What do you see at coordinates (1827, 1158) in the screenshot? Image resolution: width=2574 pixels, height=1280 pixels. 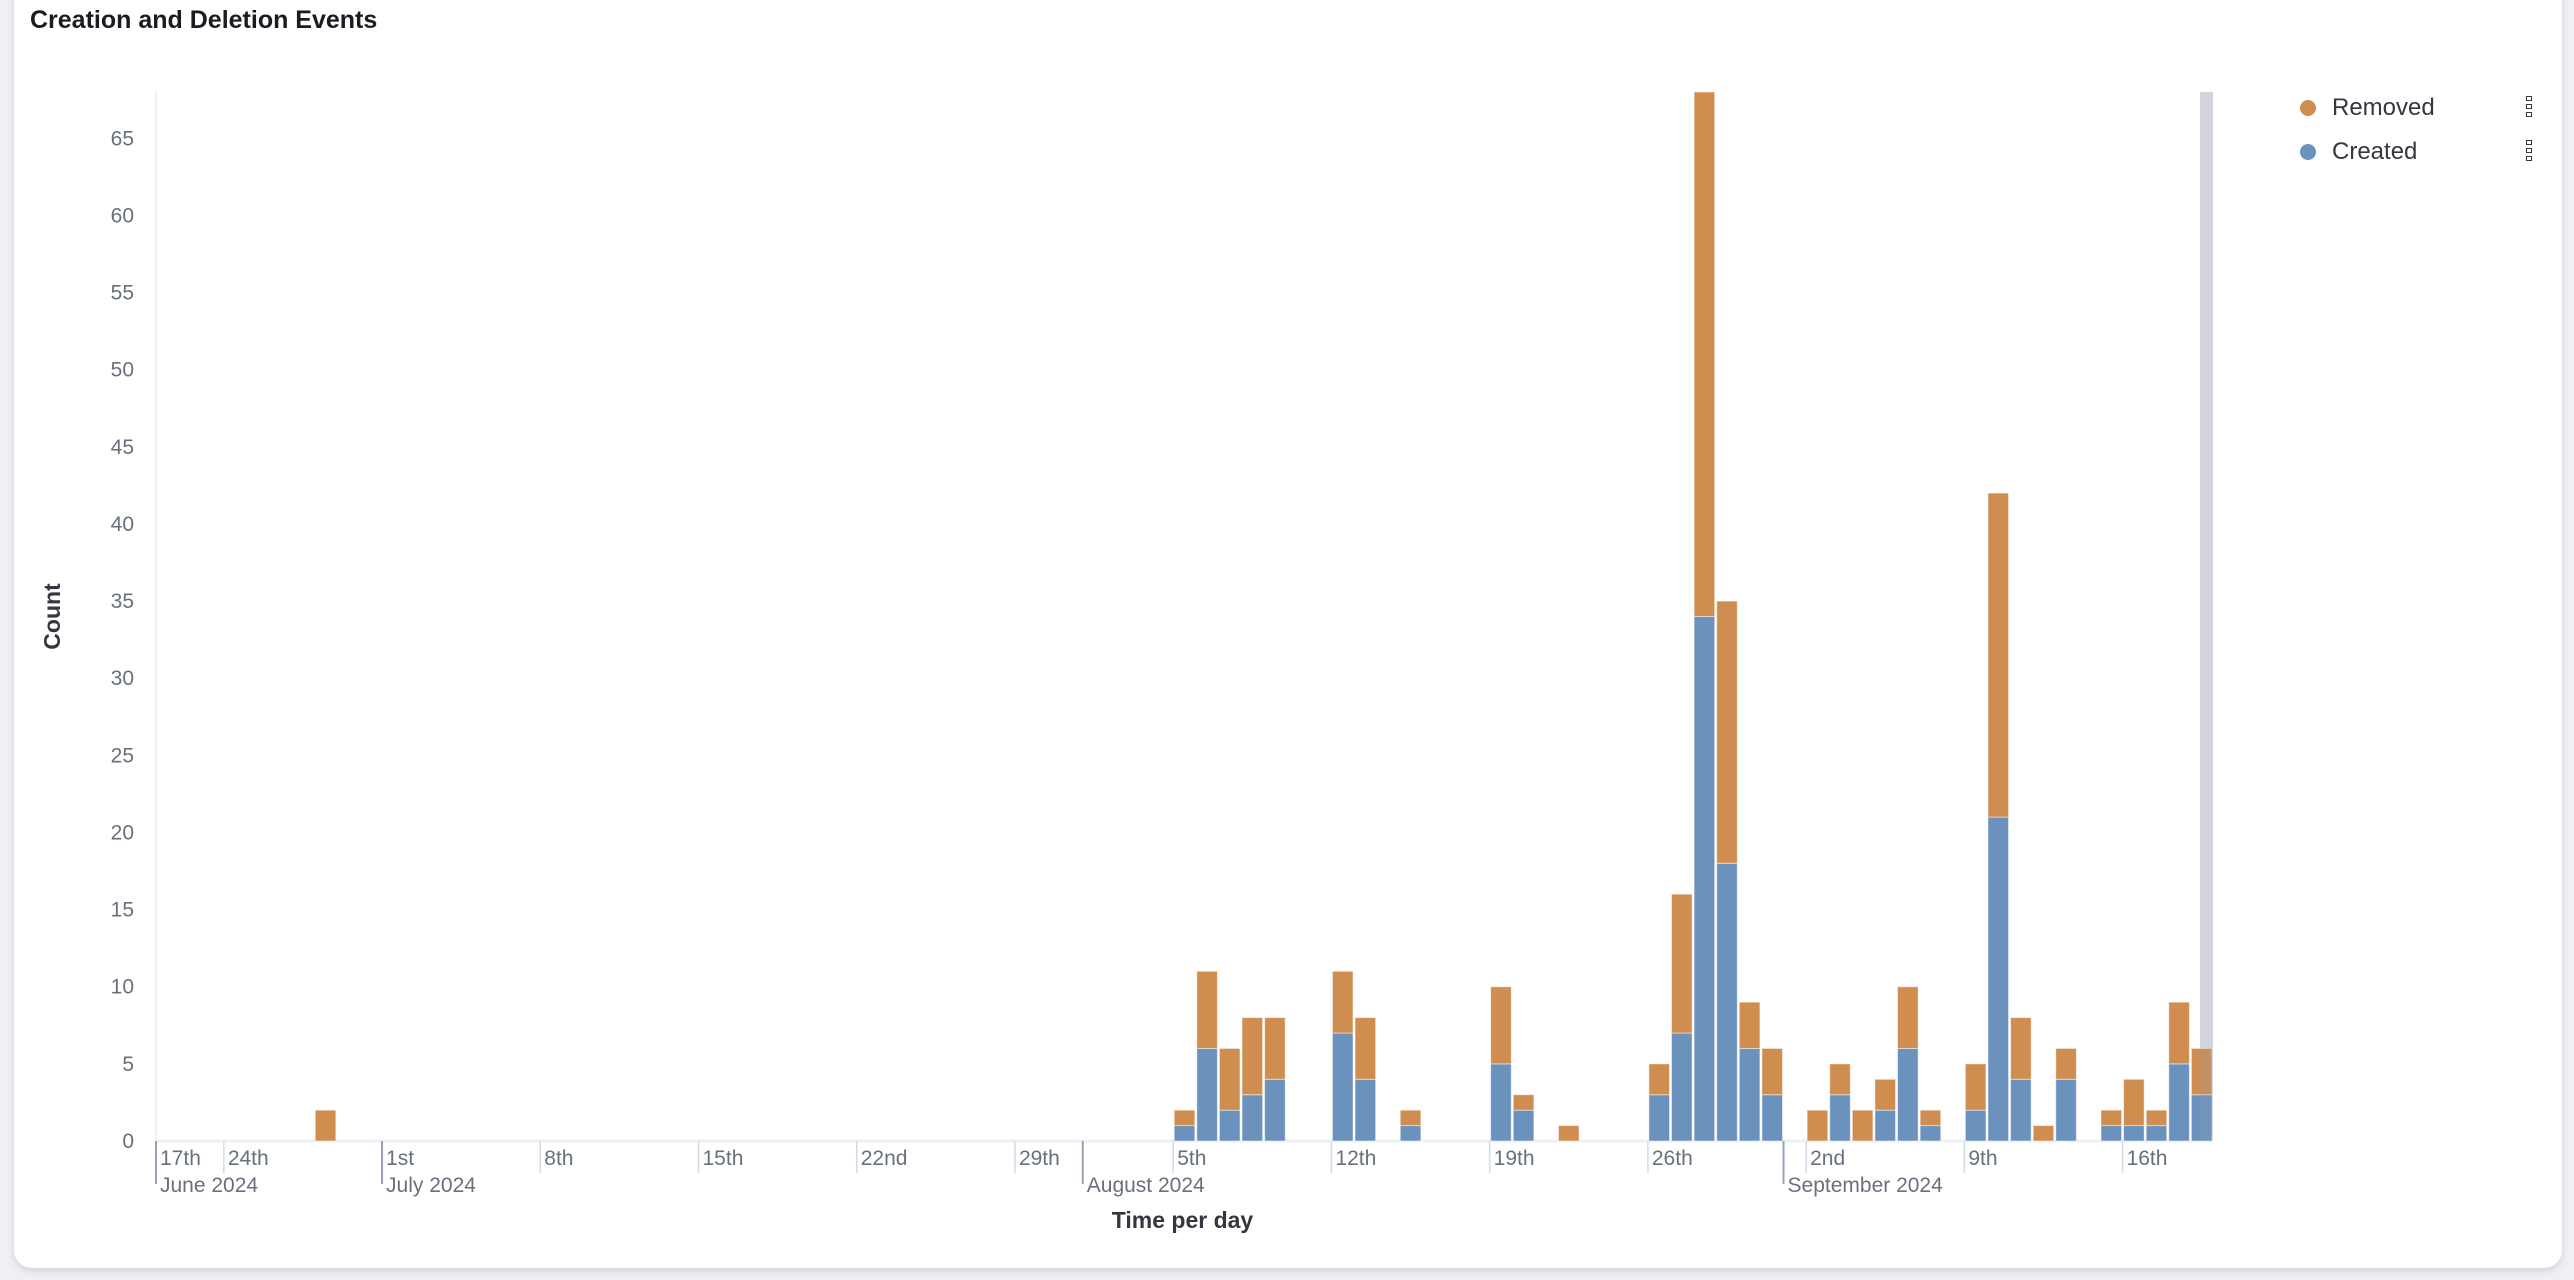 I see `x-tick-label: 2nd` at bounding box center [1827, 1158].